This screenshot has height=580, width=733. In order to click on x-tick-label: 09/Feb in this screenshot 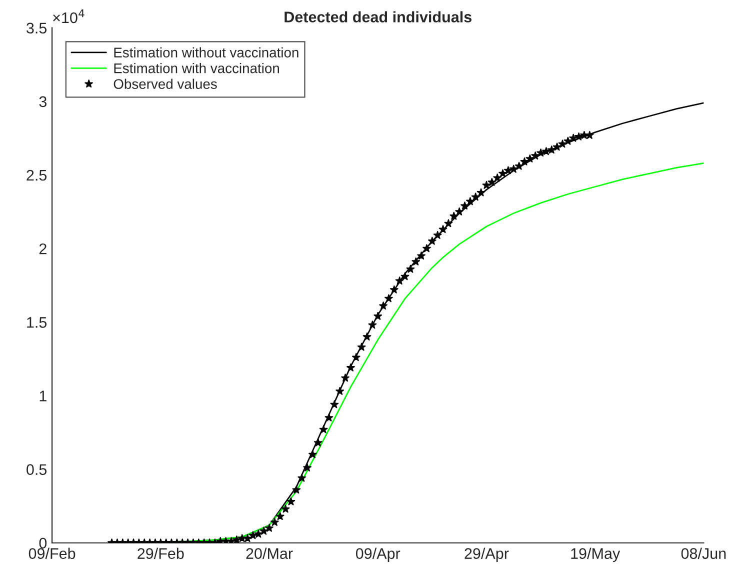, I will do `click(52, 553)`.